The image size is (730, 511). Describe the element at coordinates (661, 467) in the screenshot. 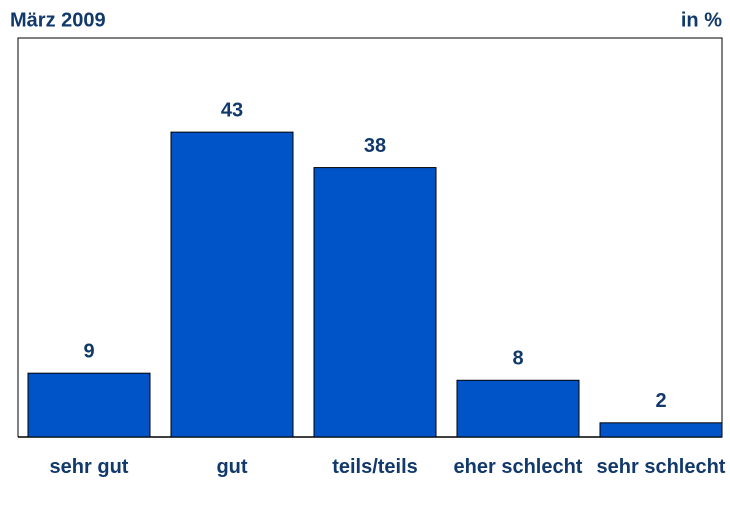

I see `x-tick-label: sehr schlecht` at that location.